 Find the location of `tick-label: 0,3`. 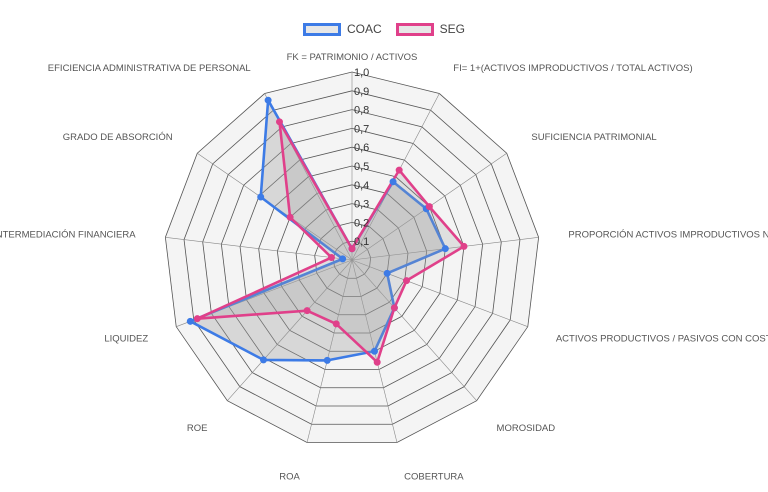

tick-label: 0,3 is located at coordinates (361, 205).